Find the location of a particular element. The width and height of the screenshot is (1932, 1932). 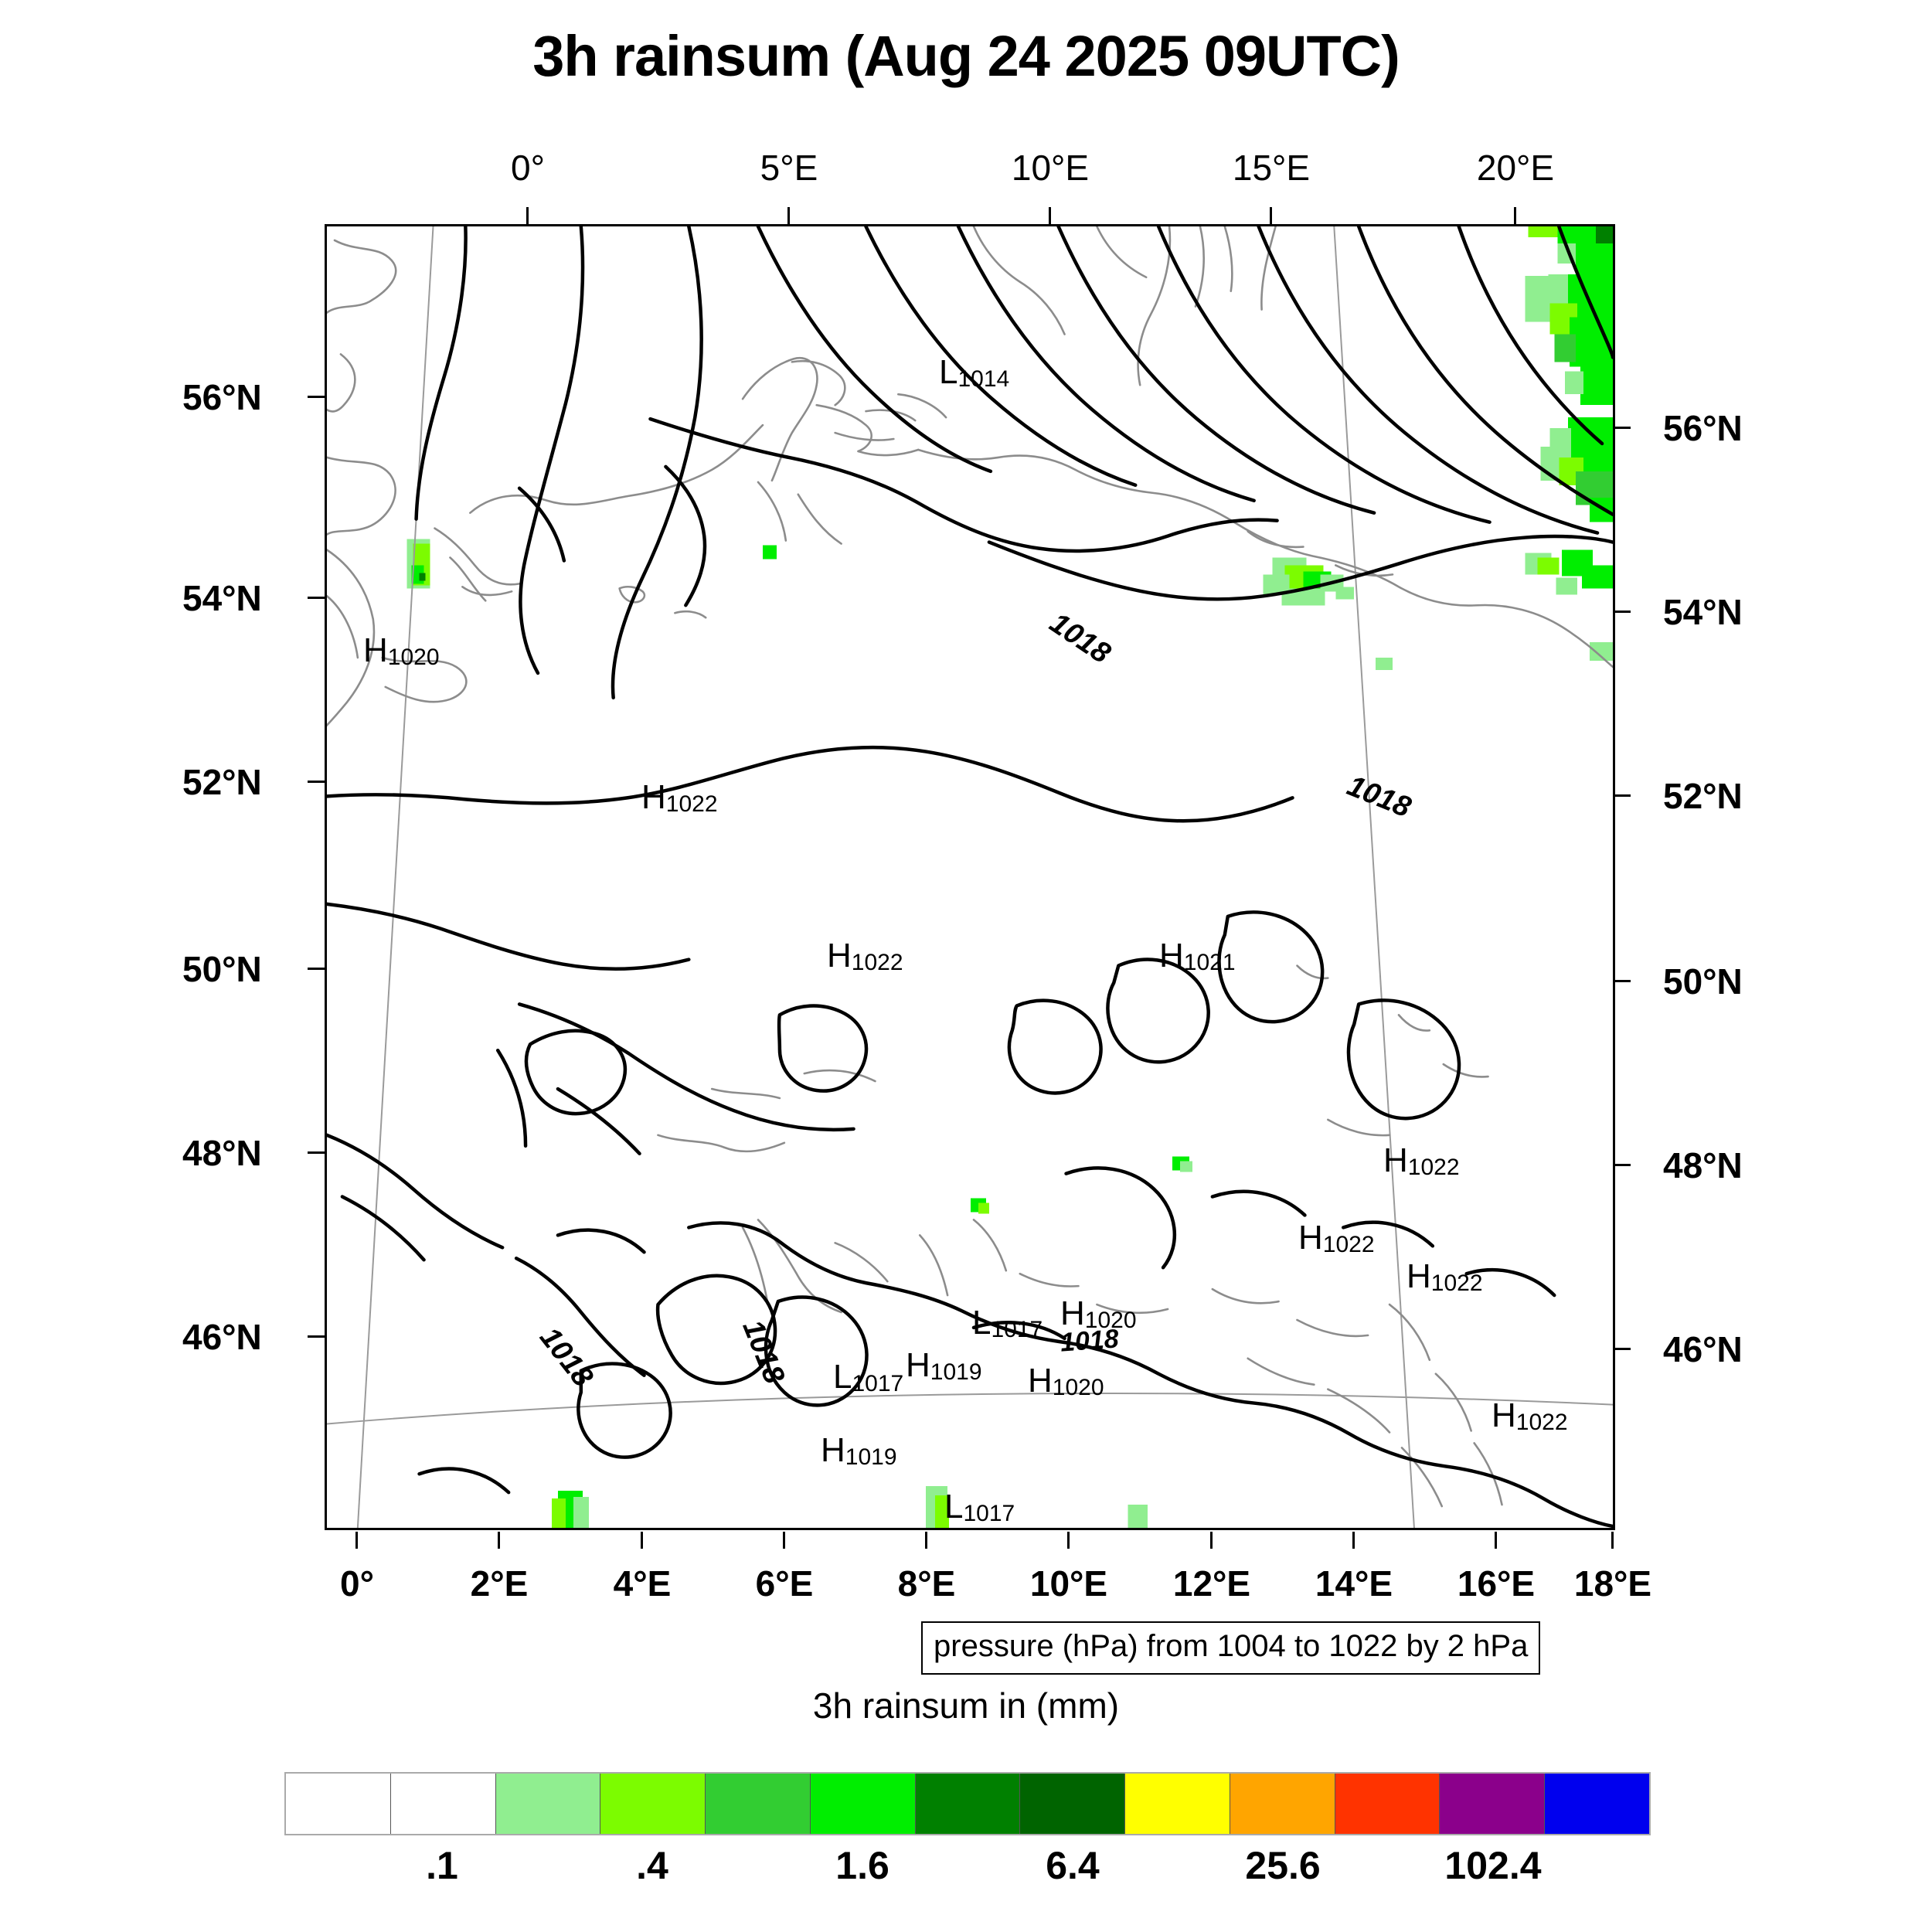

bottom-tick-label: 12°E is located at coordinates (1212, 1584).